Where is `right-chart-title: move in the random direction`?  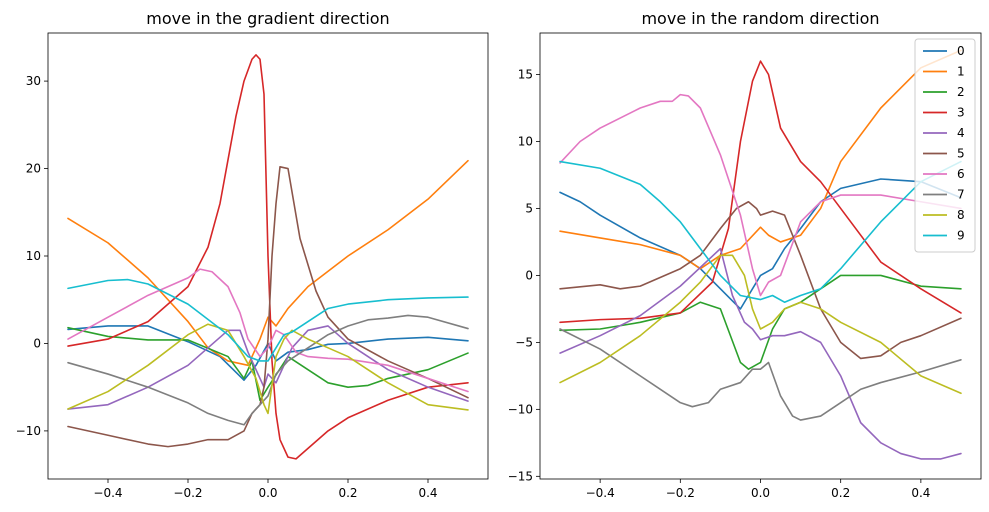 right-chart-title: move in the random direction is located at coordinates (760, 18).